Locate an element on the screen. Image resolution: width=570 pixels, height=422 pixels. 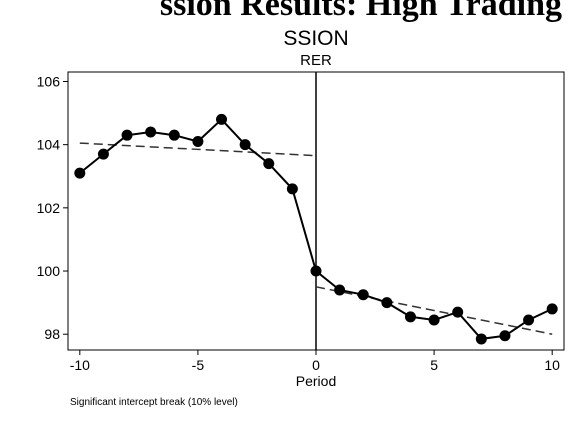
x-axis-label: Period is located at coordinates (316, 381).